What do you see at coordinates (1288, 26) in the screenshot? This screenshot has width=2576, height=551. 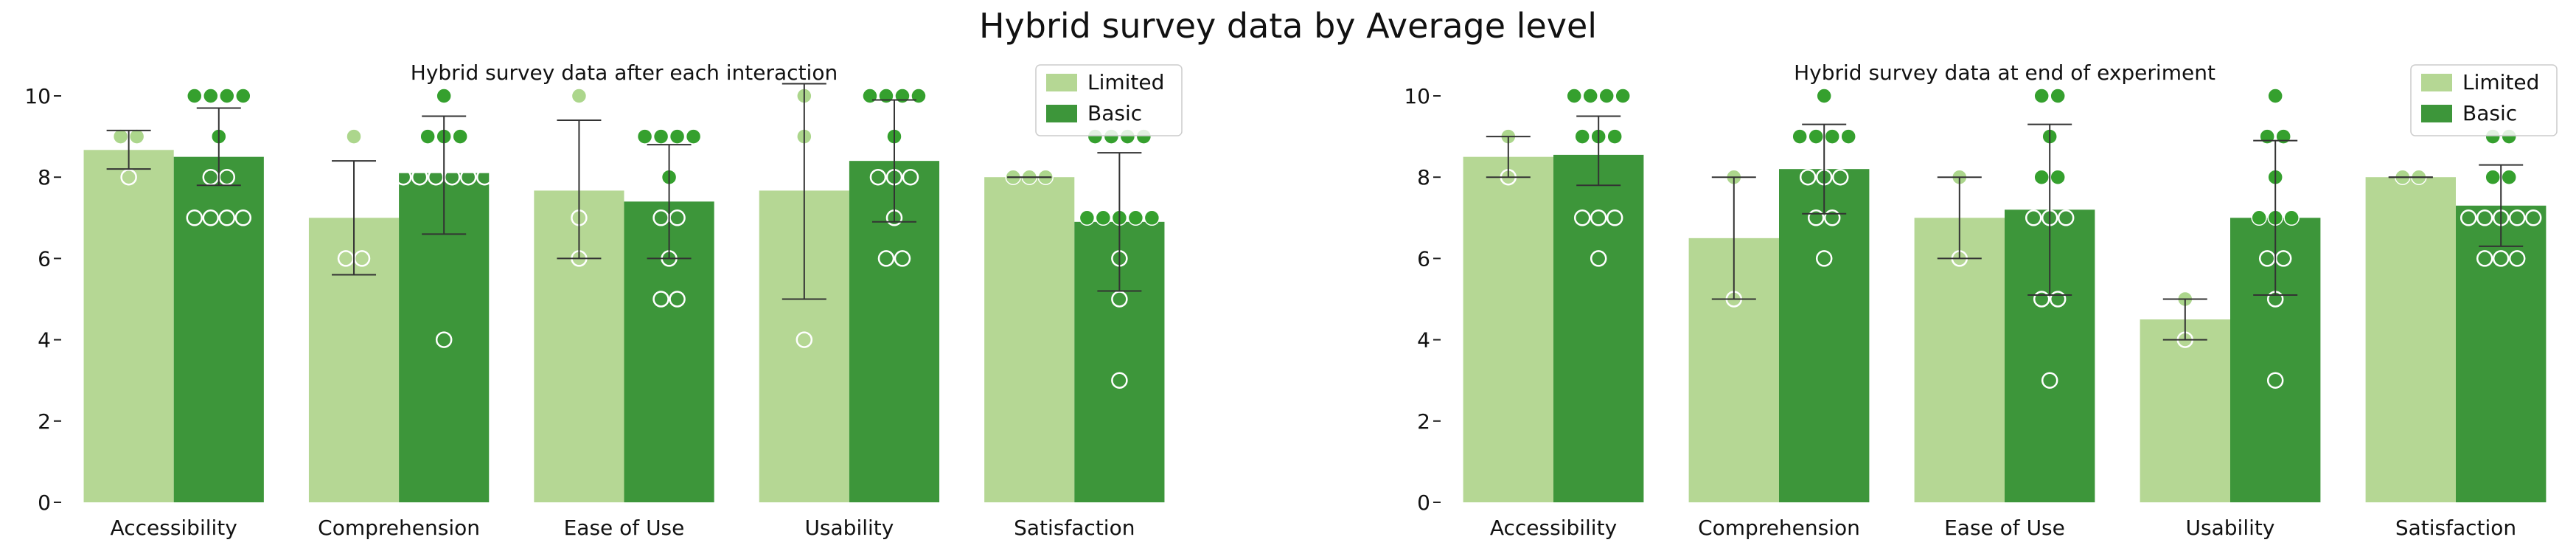 I see `figure-title: Hybrid survey data by Average level` at bounding box center [1288, 26].